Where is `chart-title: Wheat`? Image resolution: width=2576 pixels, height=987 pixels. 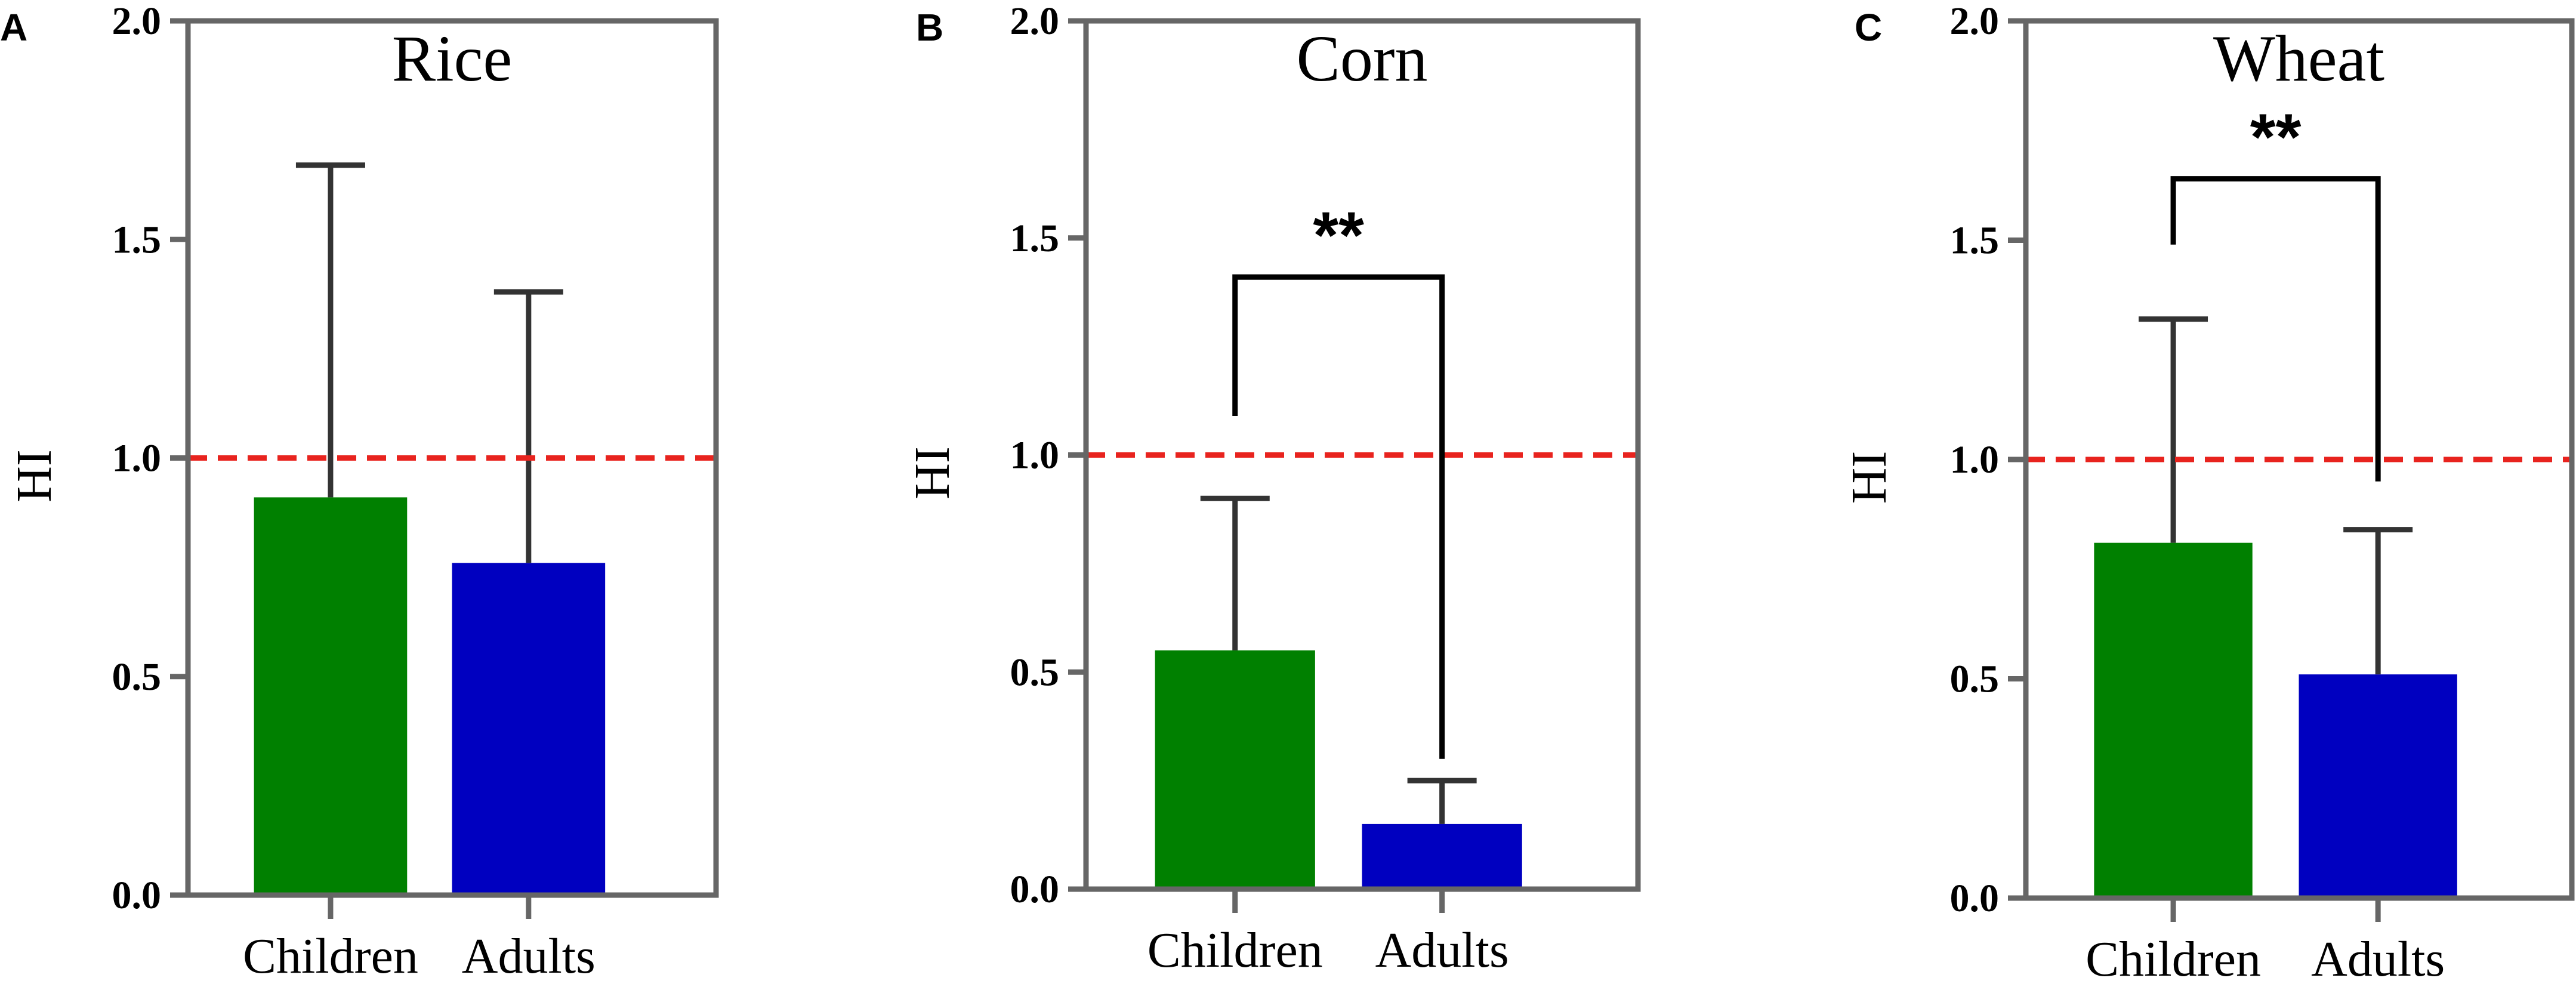
chart-title: Wheat is located at coordinates (2298, 59).